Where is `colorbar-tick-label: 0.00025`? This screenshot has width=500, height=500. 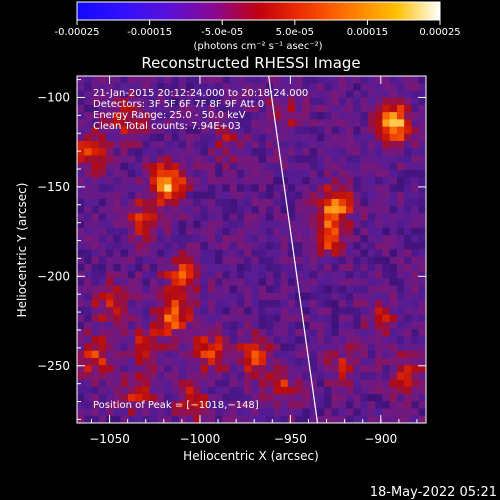
colorbar-tick-label: 0.00025 is located at coordinates (439, 32).